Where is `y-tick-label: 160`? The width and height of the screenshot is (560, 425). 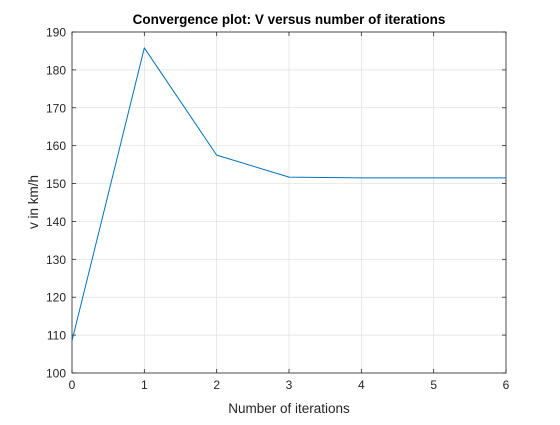
y-tick-label: 160 is located at coordinates (56, 146).